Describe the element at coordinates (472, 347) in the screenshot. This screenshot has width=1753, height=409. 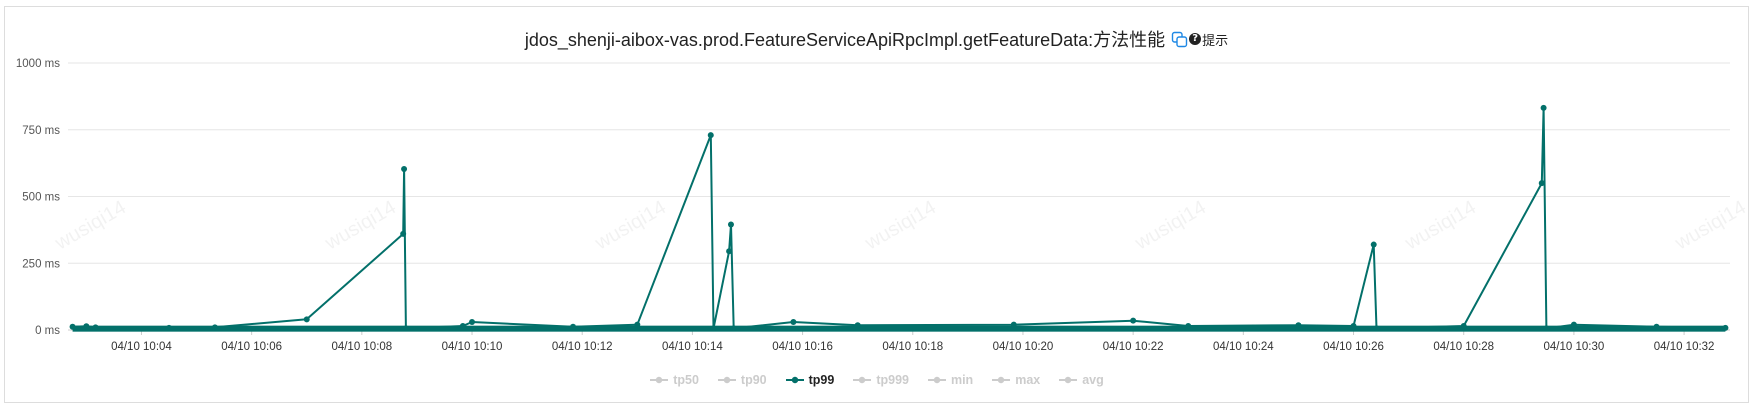
I see `x-tick-label: 04/10 10:10` at that location.